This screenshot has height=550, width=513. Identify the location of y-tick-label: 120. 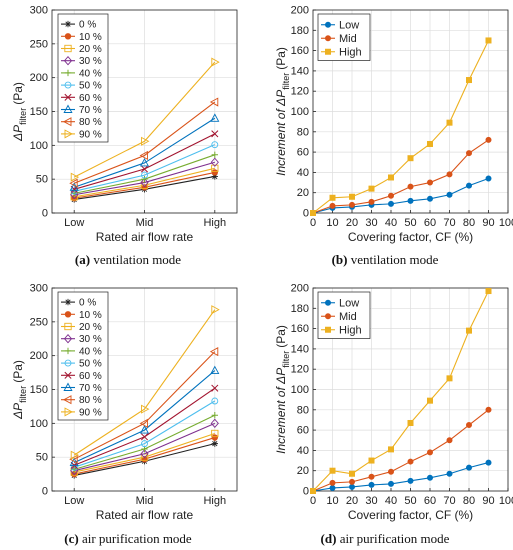
(300, 370).